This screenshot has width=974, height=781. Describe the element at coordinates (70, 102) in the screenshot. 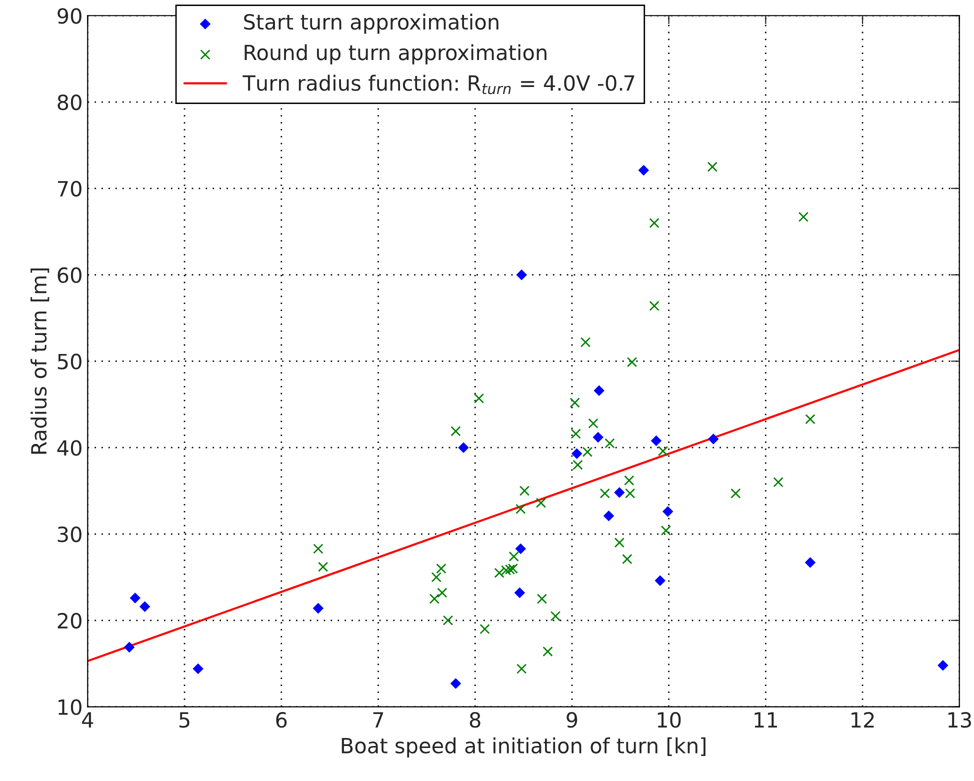

I see `y-tick-label: 80` at that location.